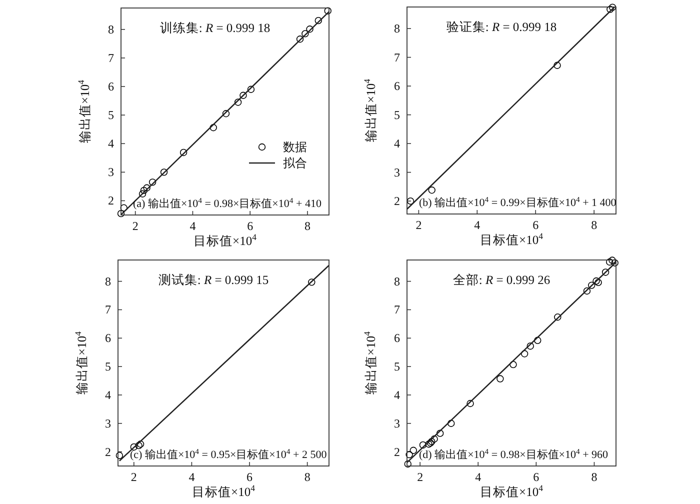 The height and width of the screenshot is (504, 700). I want to click on annotation: (d) 输出值×10$^{4}$ = 0.98×目标值×10$^{4}$ + 960, so click(514, 453).